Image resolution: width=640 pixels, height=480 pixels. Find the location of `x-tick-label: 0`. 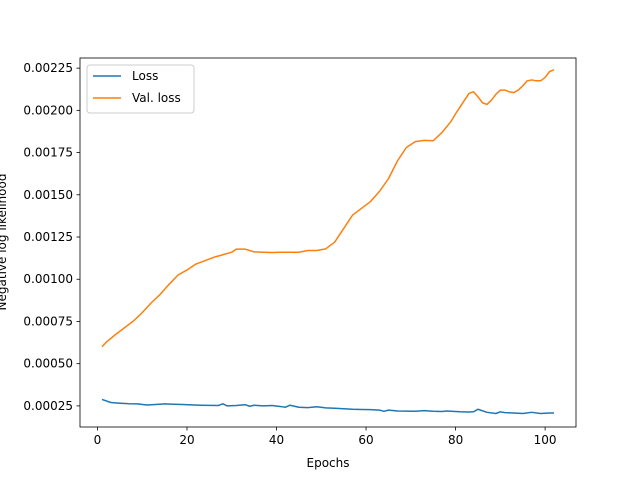

x-tick-label: 0 is located at coordinates (98, 440).